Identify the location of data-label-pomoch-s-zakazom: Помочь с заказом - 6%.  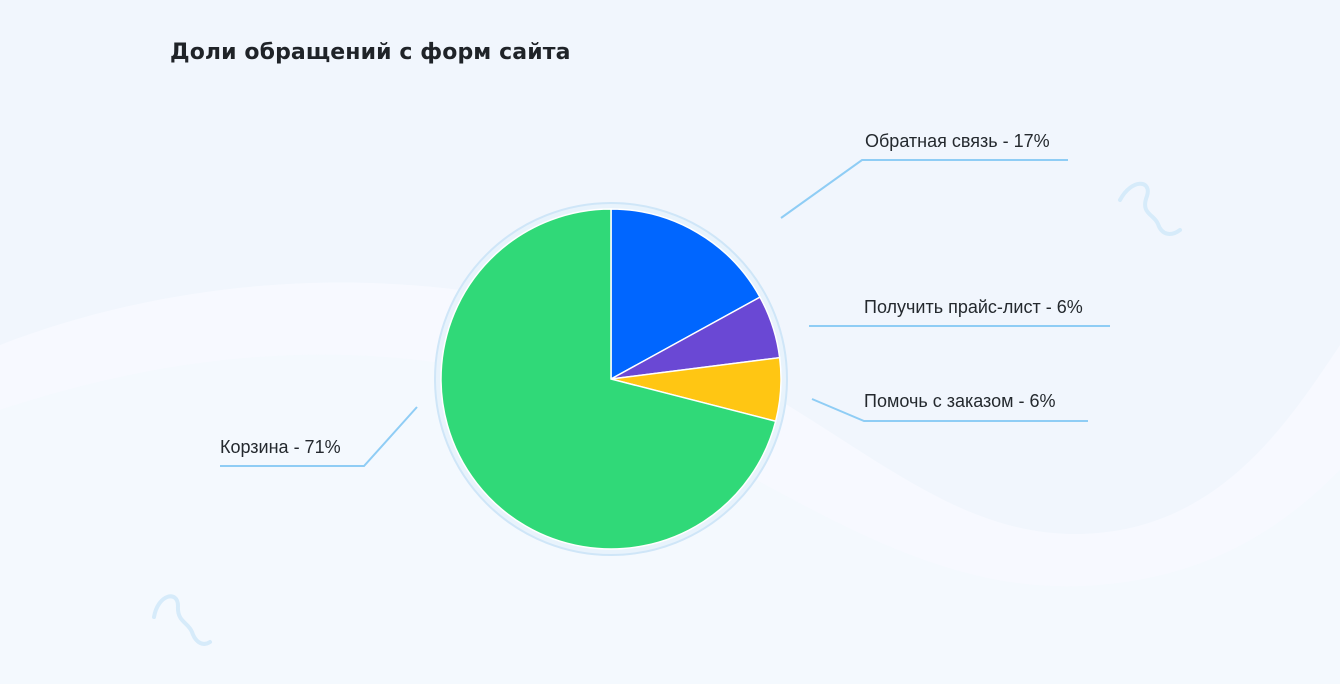
(960, 401).